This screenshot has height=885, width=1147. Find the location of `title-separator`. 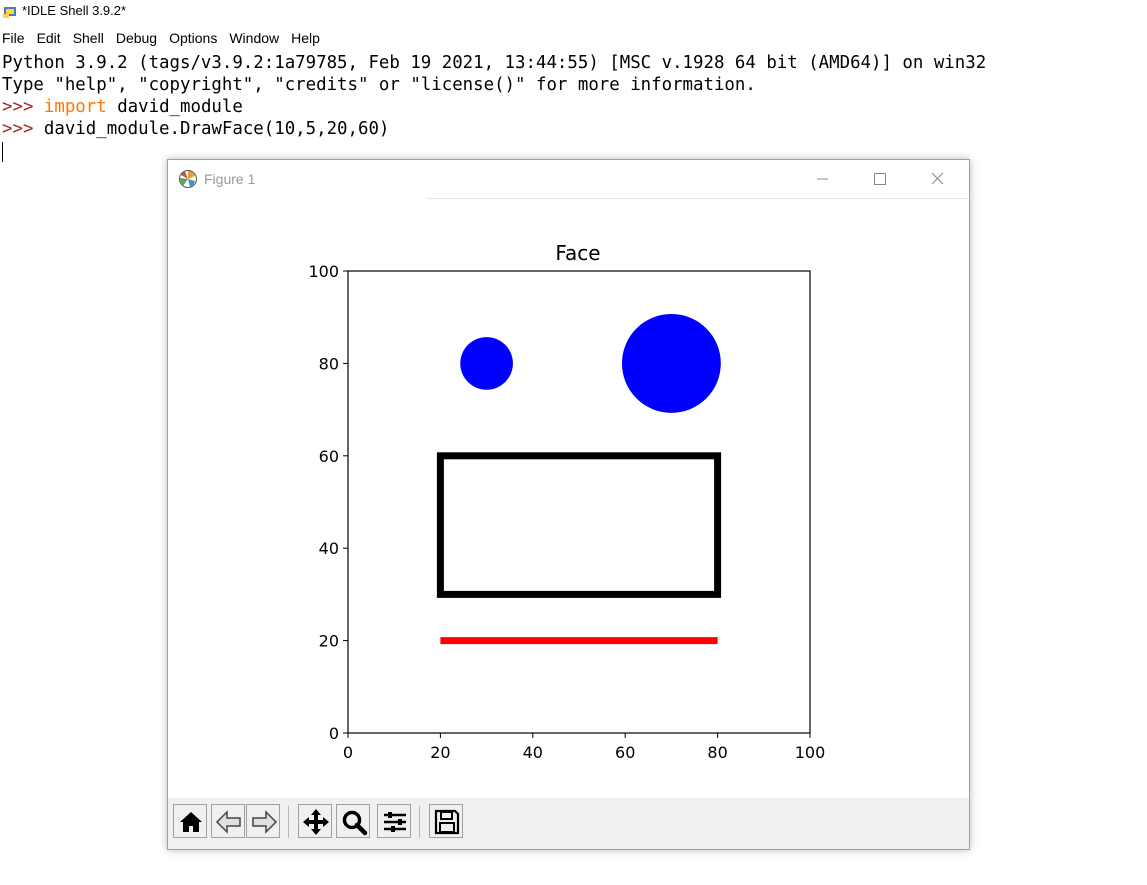

title-separator is located at coordinates (697, 198).